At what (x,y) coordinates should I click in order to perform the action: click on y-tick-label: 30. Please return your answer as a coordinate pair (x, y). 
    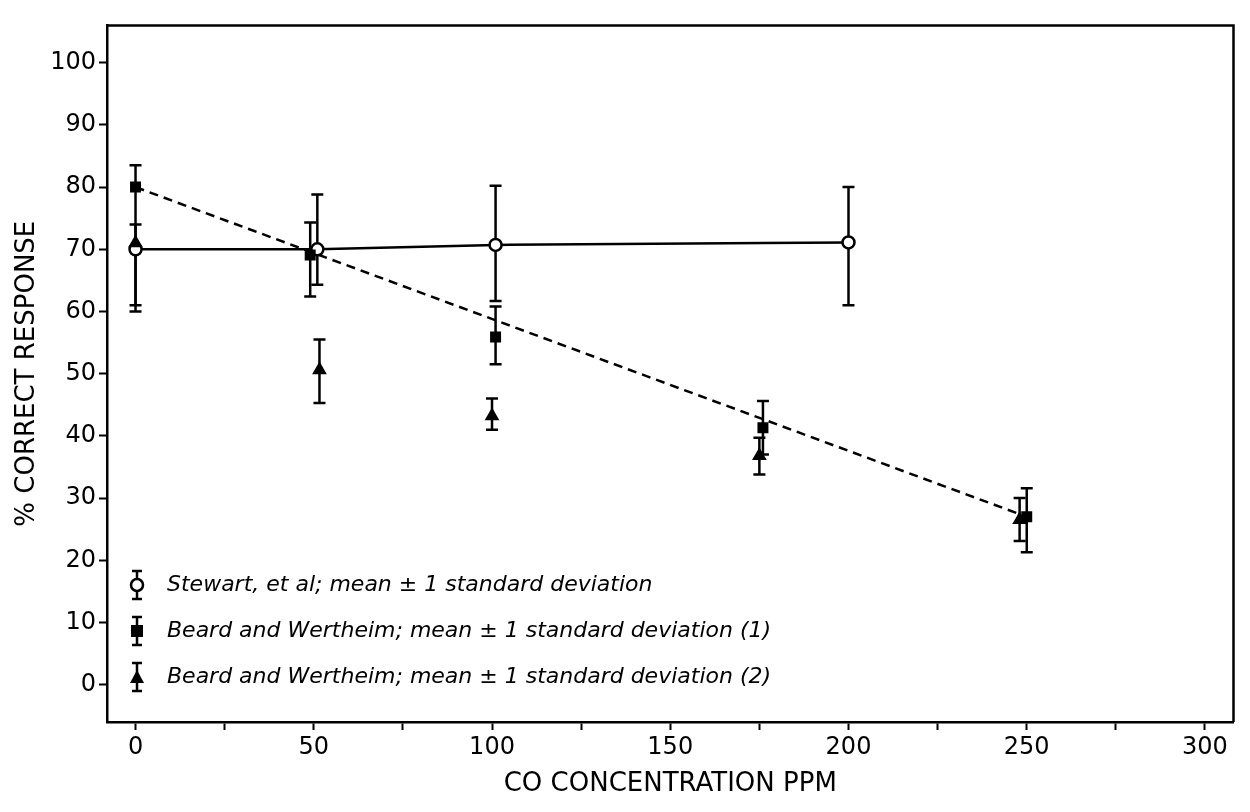
    Looking at the image, I should click on (81, 496).